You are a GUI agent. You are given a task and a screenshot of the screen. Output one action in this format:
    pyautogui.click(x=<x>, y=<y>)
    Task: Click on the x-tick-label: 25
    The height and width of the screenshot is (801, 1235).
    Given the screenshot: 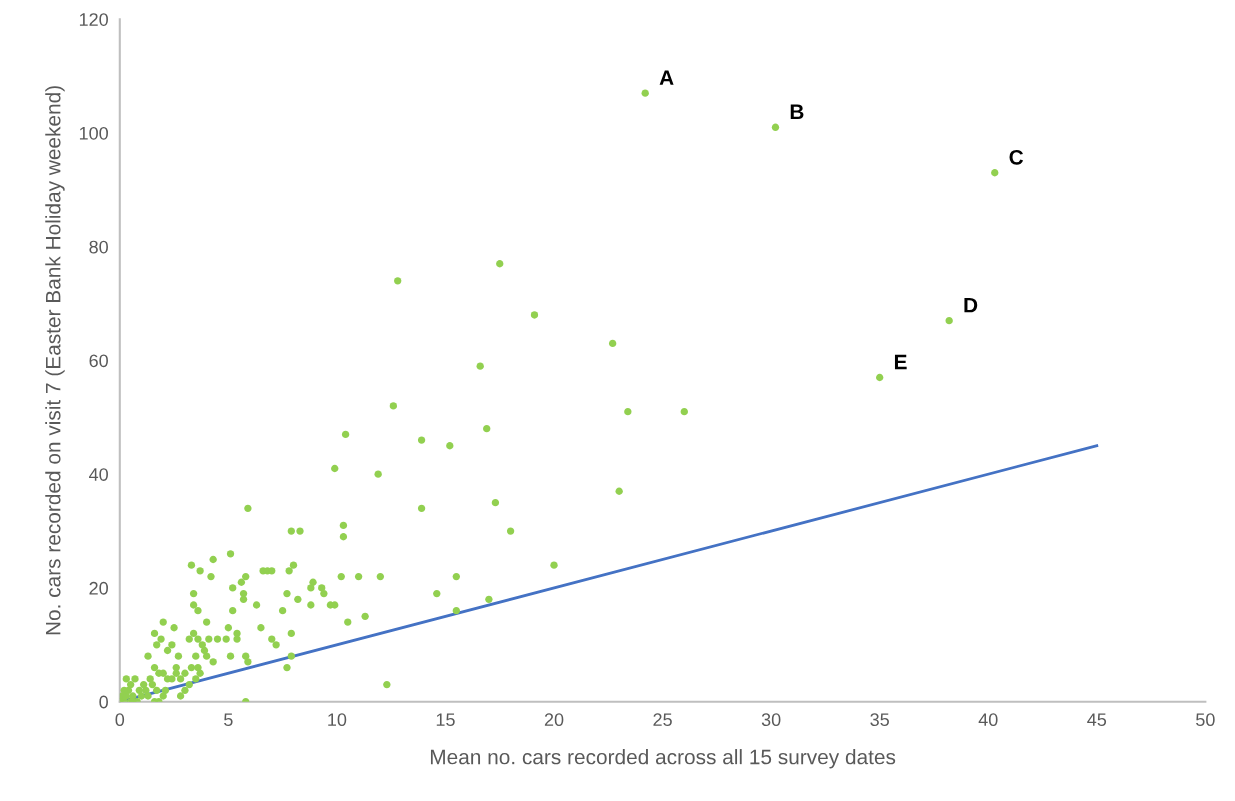 What is the action you would take?
    pyautogui.click(x=662, y=720)
    